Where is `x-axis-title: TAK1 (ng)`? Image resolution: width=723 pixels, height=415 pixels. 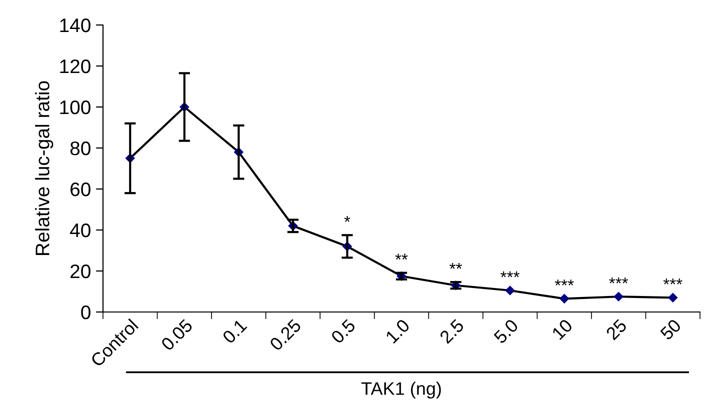
x-axis-title: TAK1 (ng) is located at coordinates (401, 390).